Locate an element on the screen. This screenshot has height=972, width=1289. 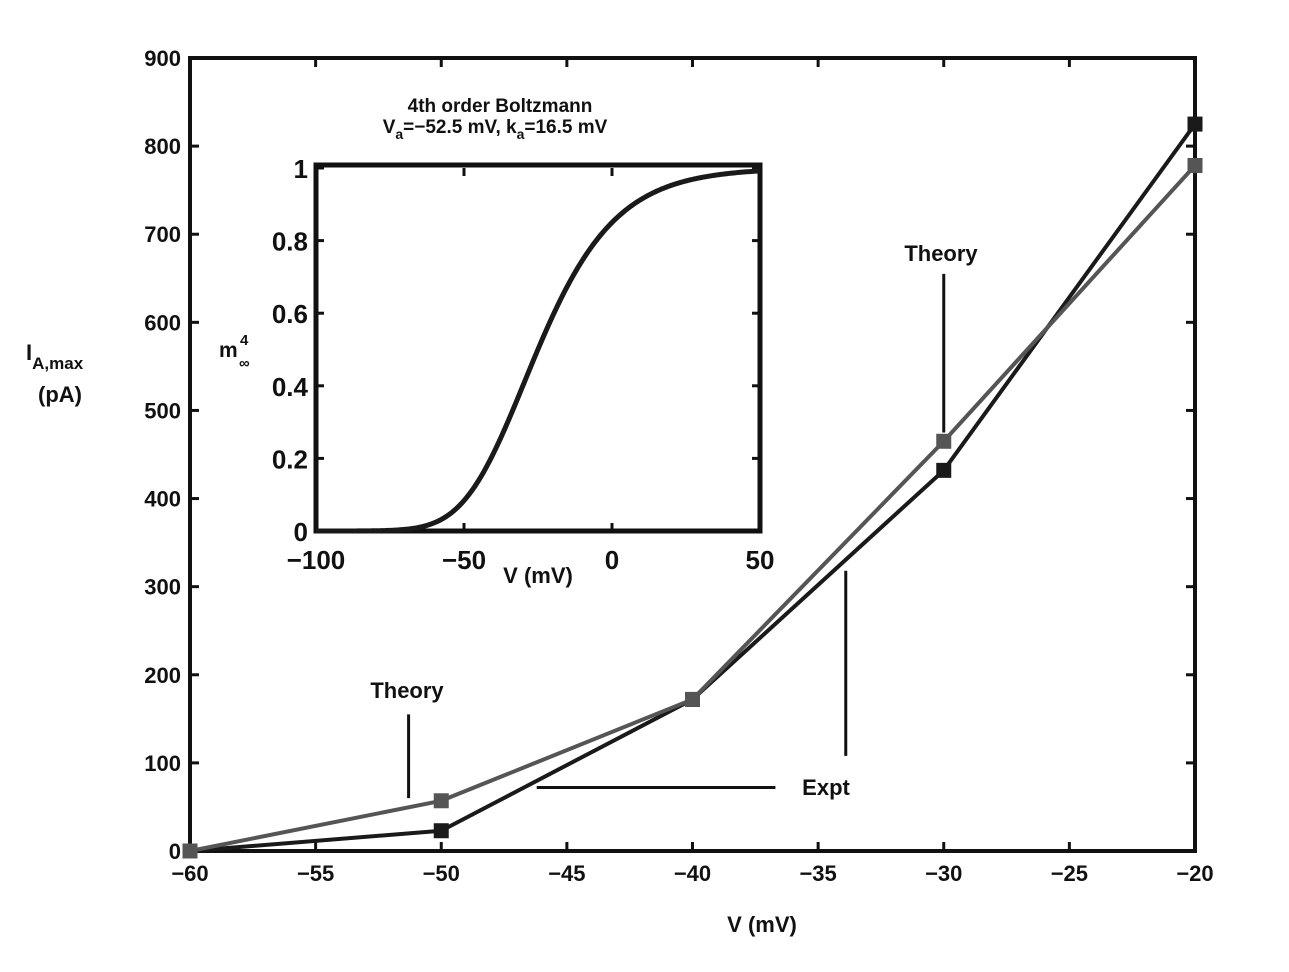
inset-y-tick-label: 1 is located at coordinates (301, 169).